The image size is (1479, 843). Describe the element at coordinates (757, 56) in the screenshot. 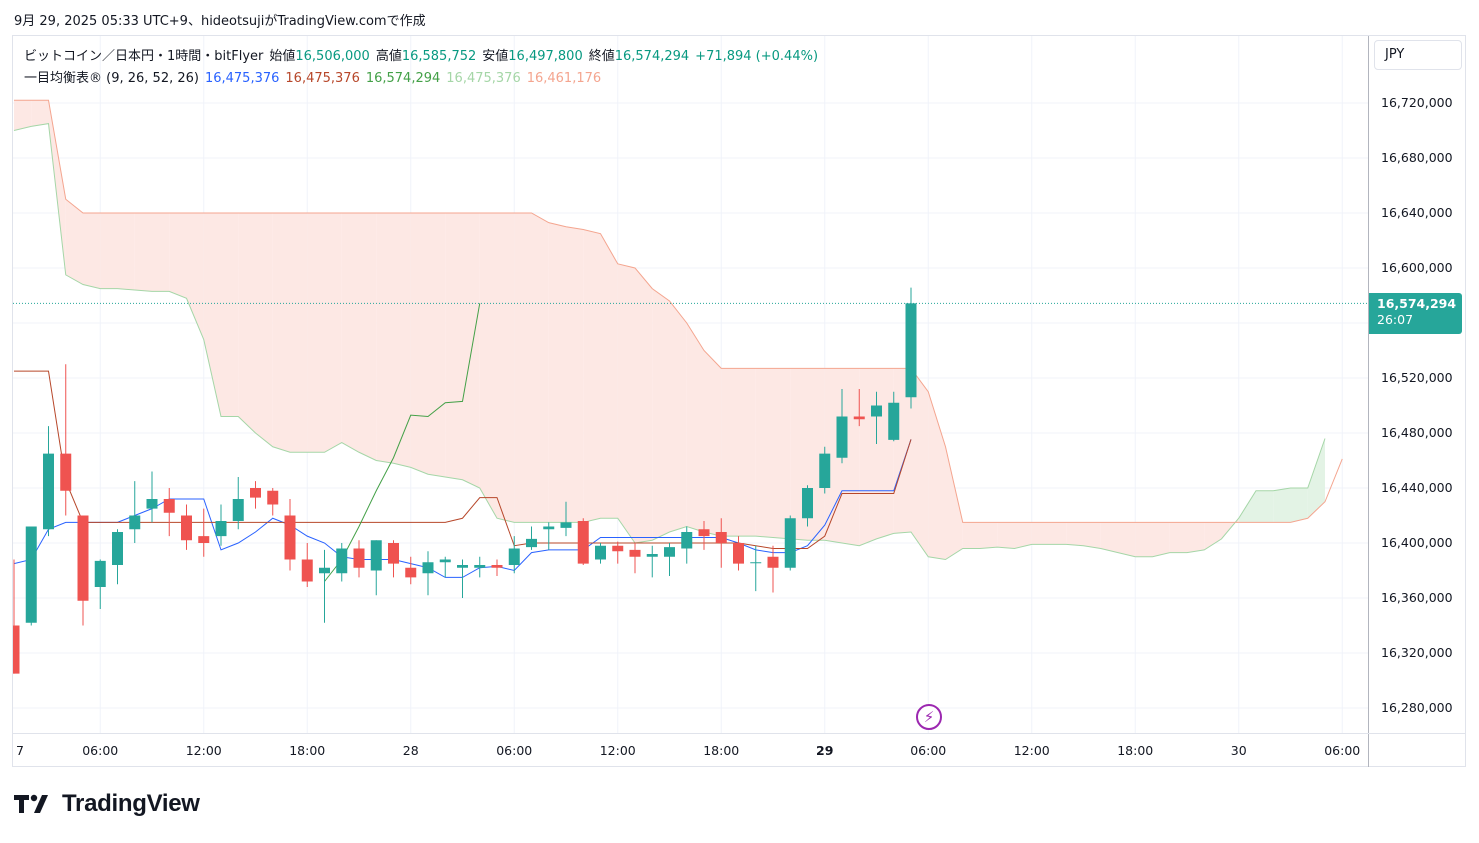

I see `change-value: +71,894 (+0.44%)` at that location.